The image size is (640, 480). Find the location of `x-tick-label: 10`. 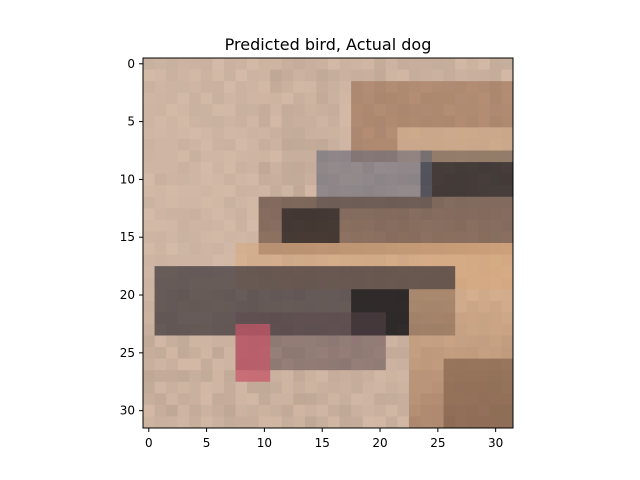

x-tick-label: 10 is located at coordinates (264, 443).